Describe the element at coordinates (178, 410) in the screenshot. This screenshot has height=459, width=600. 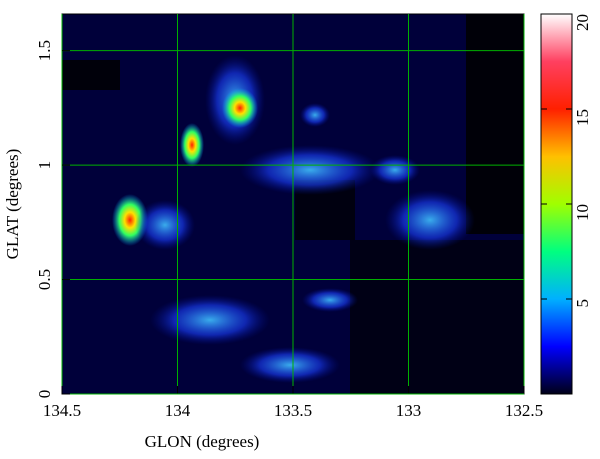
I see `x-tick-label: 134` at that location.